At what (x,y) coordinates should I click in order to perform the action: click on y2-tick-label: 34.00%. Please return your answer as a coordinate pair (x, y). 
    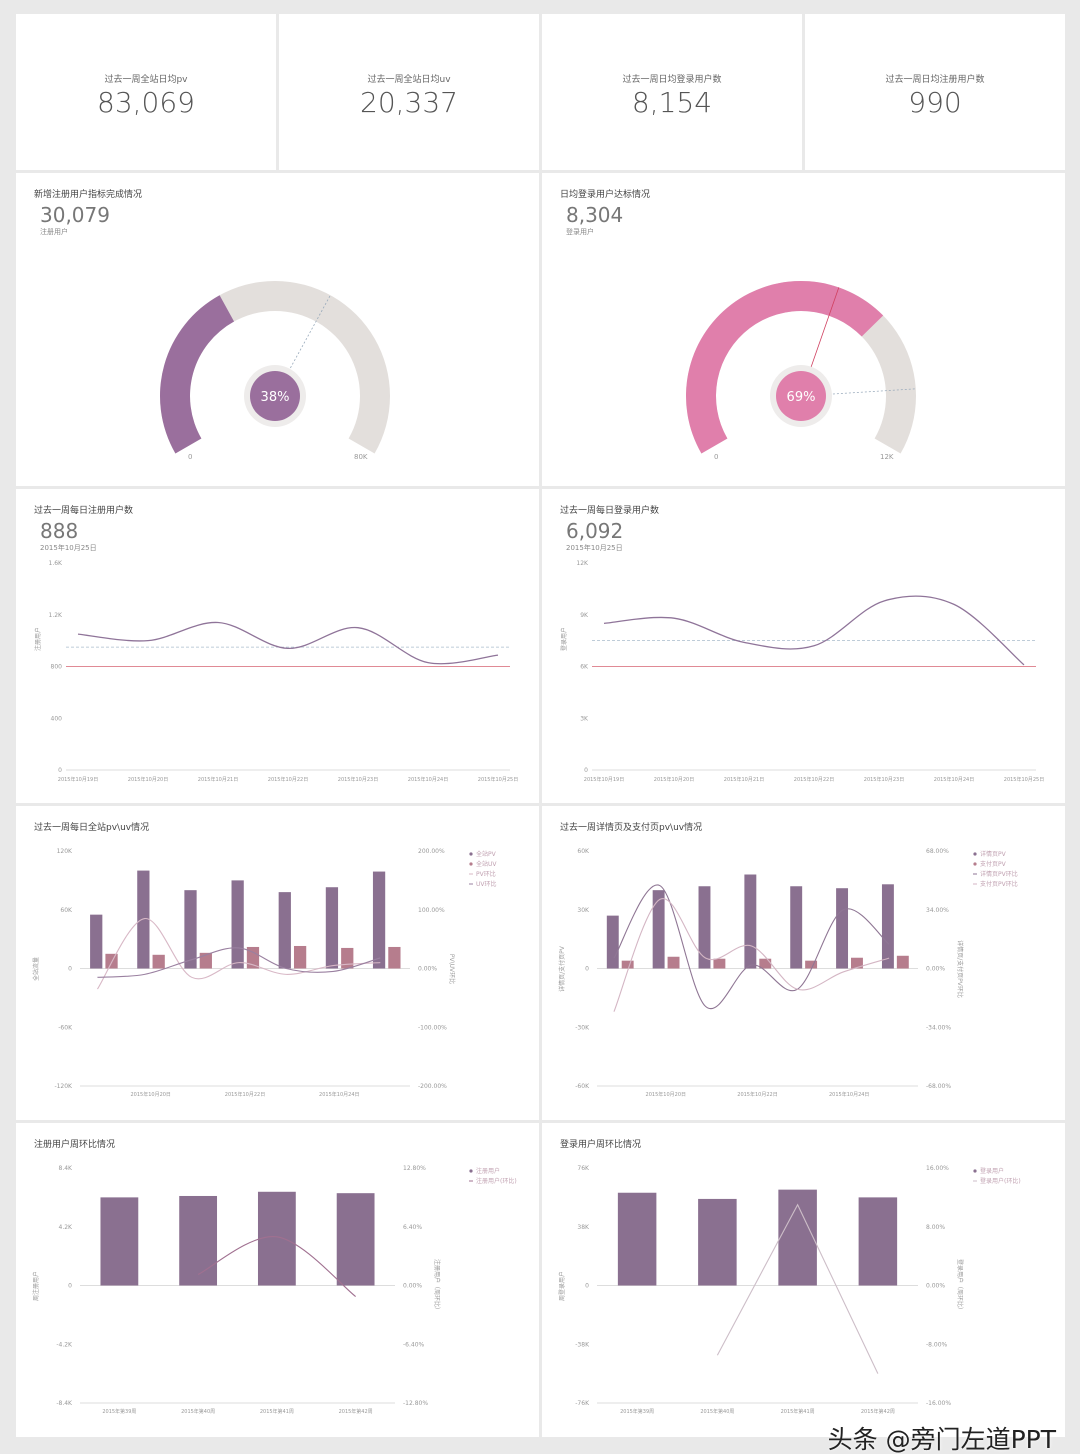
    Looking at the image, I should click on (937, 910).